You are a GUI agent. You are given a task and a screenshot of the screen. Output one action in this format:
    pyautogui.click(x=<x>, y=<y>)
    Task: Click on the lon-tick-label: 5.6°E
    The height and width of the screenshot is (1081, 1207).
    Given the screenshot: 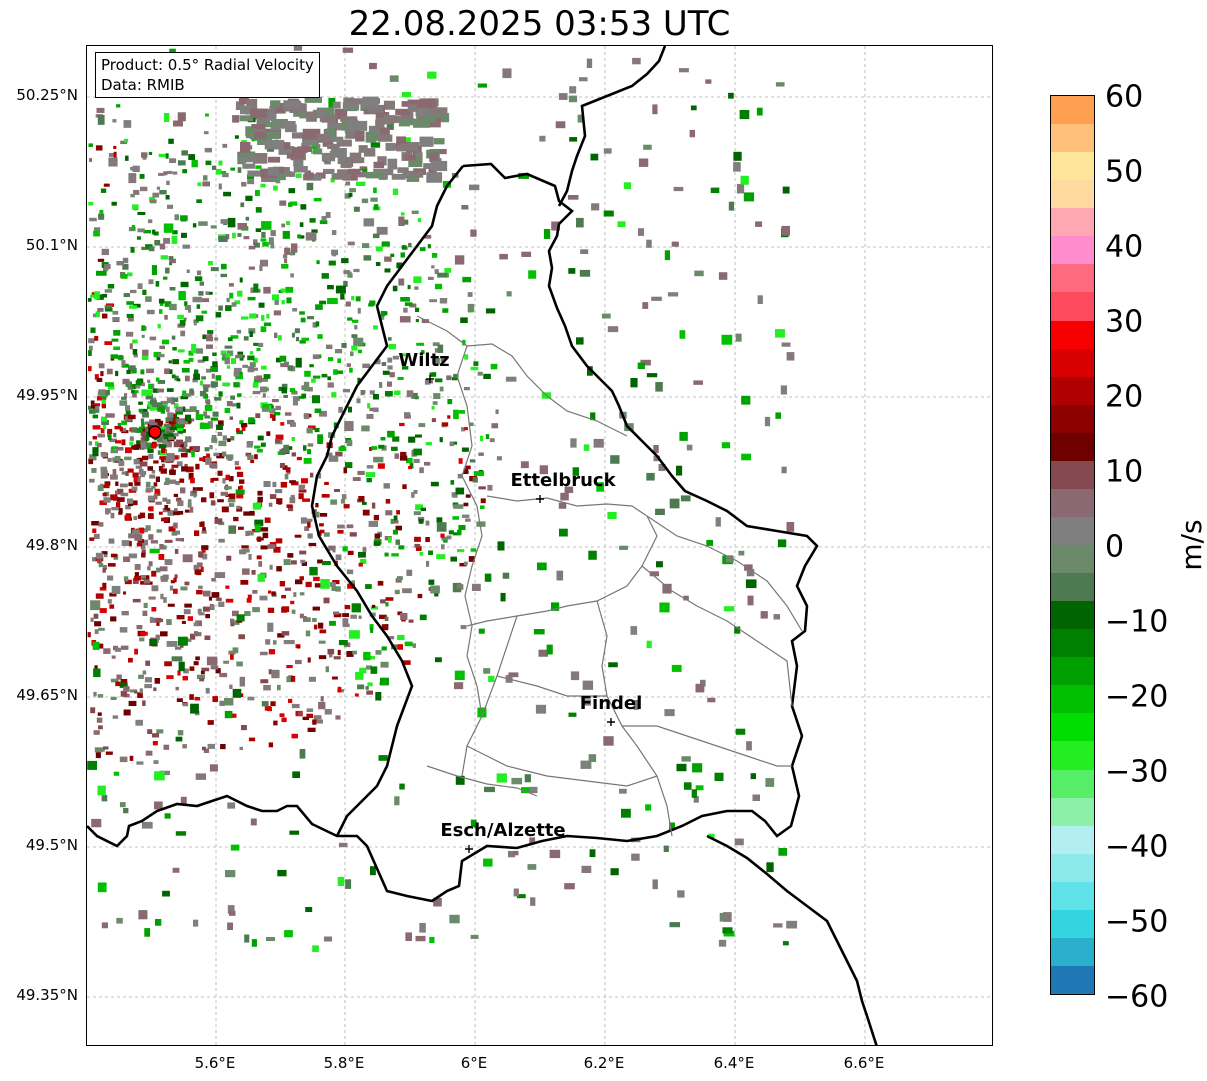 What is the action you would take?
    pyautogui.click(x=215, y=1063)
    